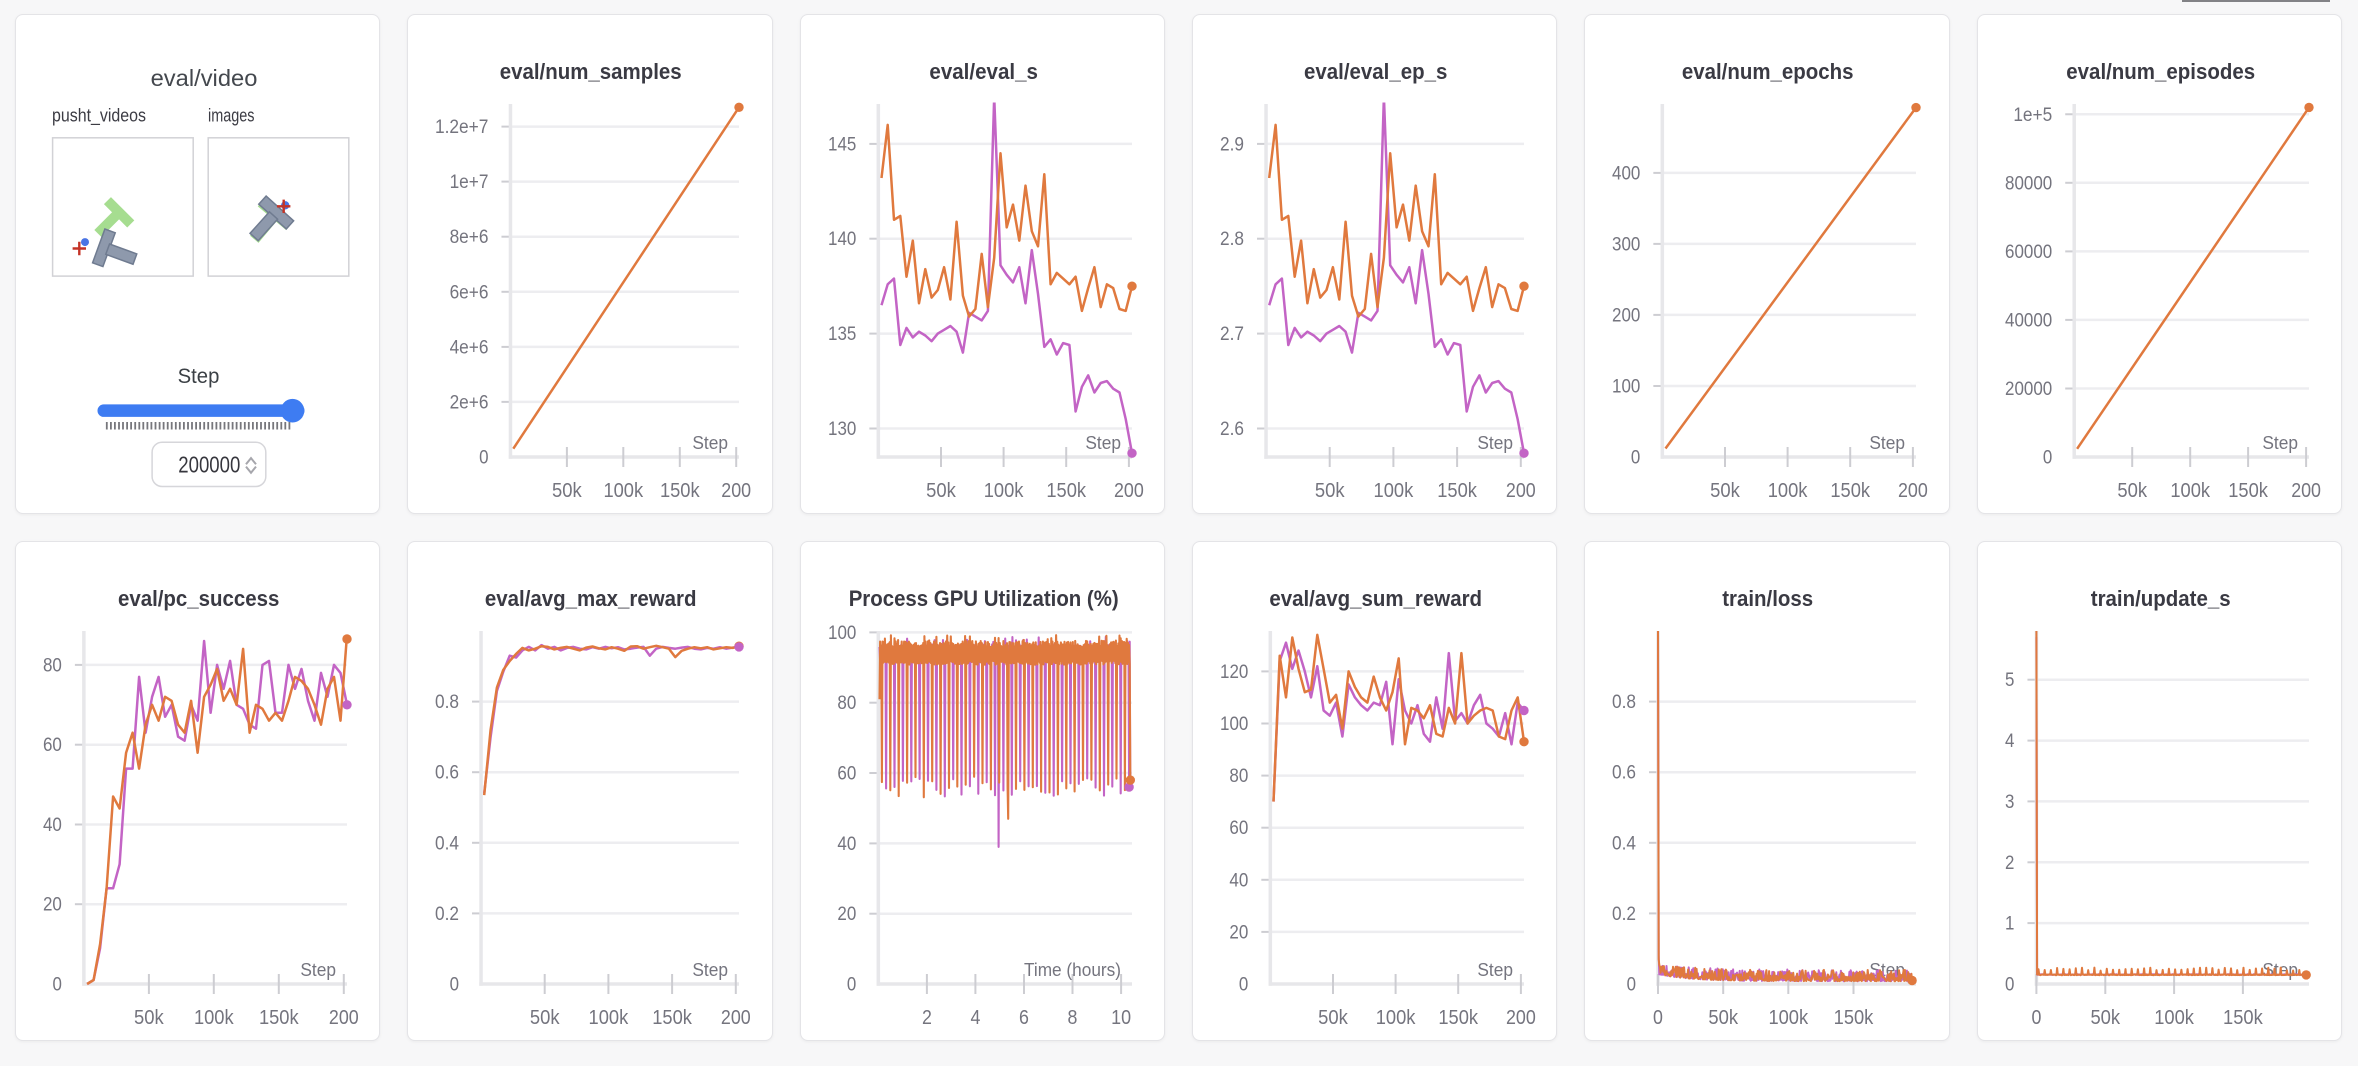 This screenshot has width=2358, height=1066. Describe the element at coordinates (469, 292) in the screenshot. I see `svg-text: 6e+6` at that location.